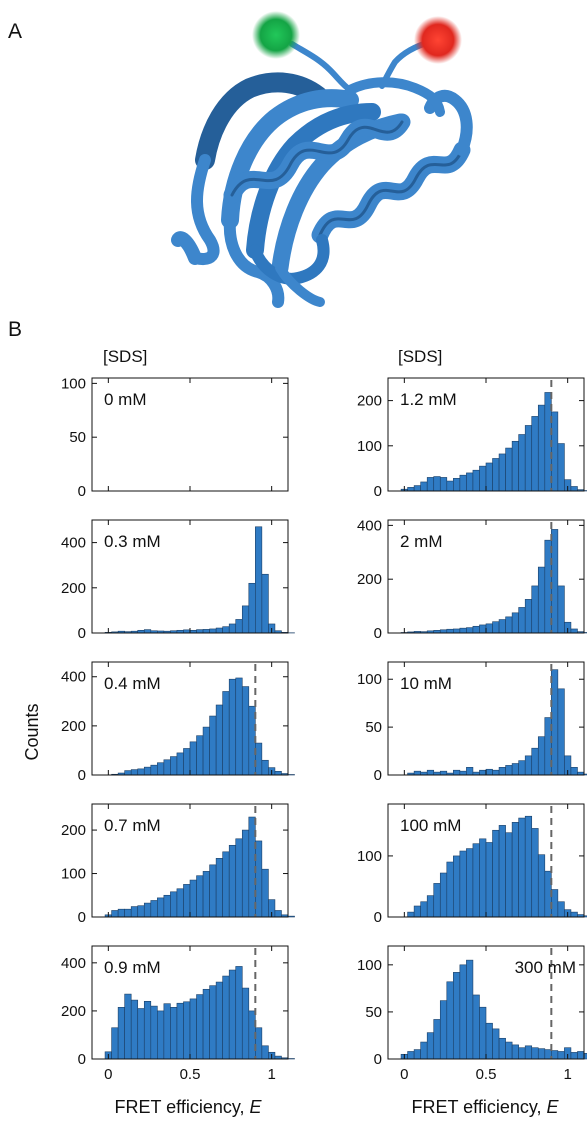 The width and height of the screenshot is (587, 1126). I want to click on y-tick-label: 200, so click(369, 401).